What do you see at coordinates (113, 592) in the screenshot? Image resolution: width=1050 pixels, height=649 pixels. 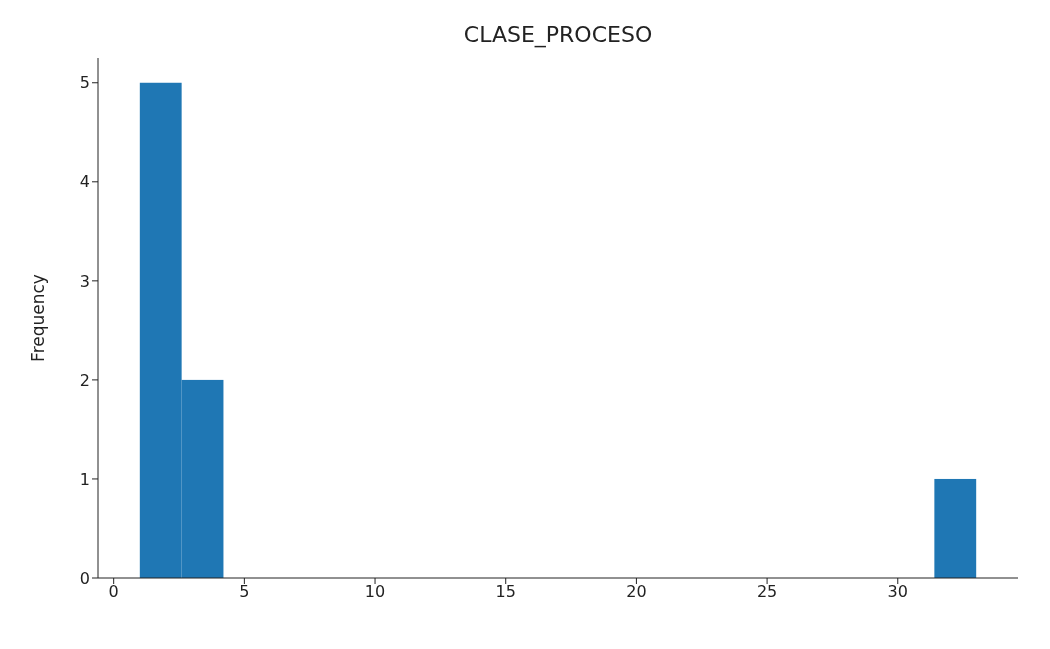 I see `x-tick-label: 0` at bounding box center [113, 592].